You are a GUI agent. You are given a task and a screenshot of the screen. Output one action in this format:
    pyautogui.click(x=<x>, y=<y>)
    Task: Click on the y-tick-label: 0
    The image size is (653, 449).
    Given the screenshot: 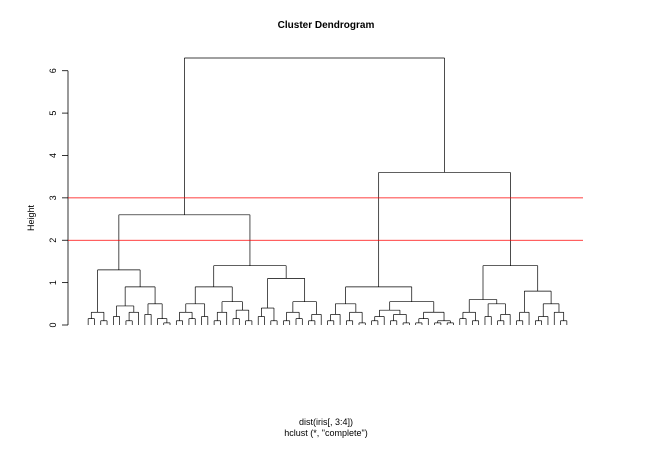 What is the action you would take?
    pyautogui.click(x=53, y=324)
    